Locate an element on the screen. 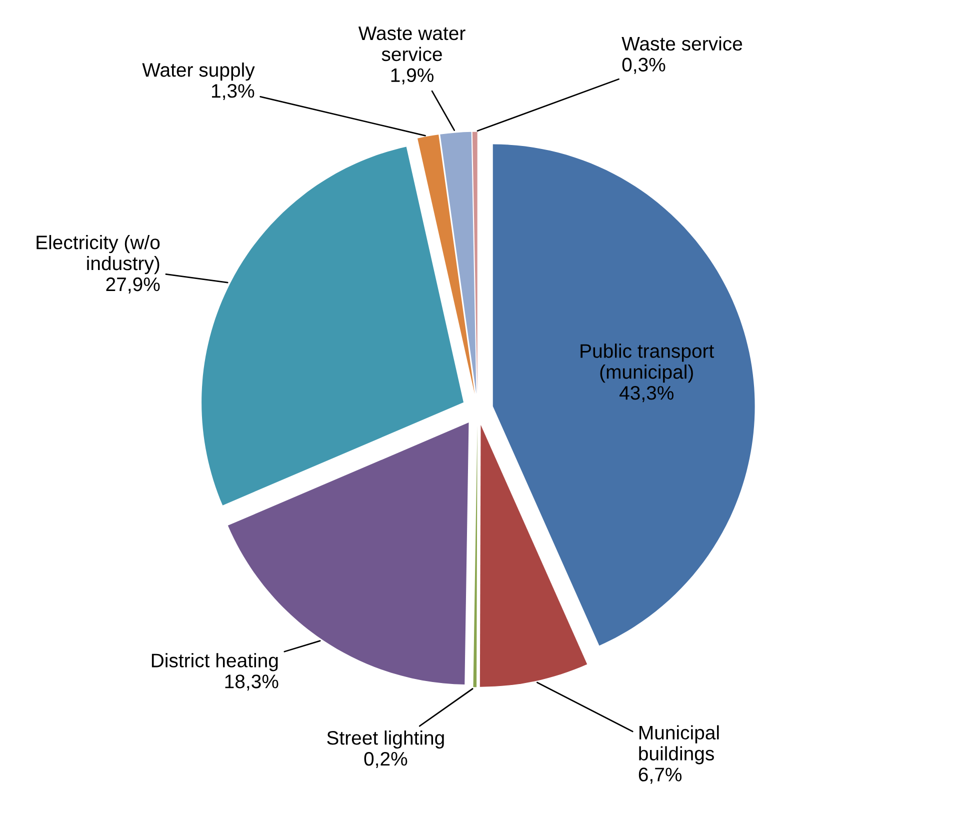  data-label: 1,3% is located at coordinates (233, 92).